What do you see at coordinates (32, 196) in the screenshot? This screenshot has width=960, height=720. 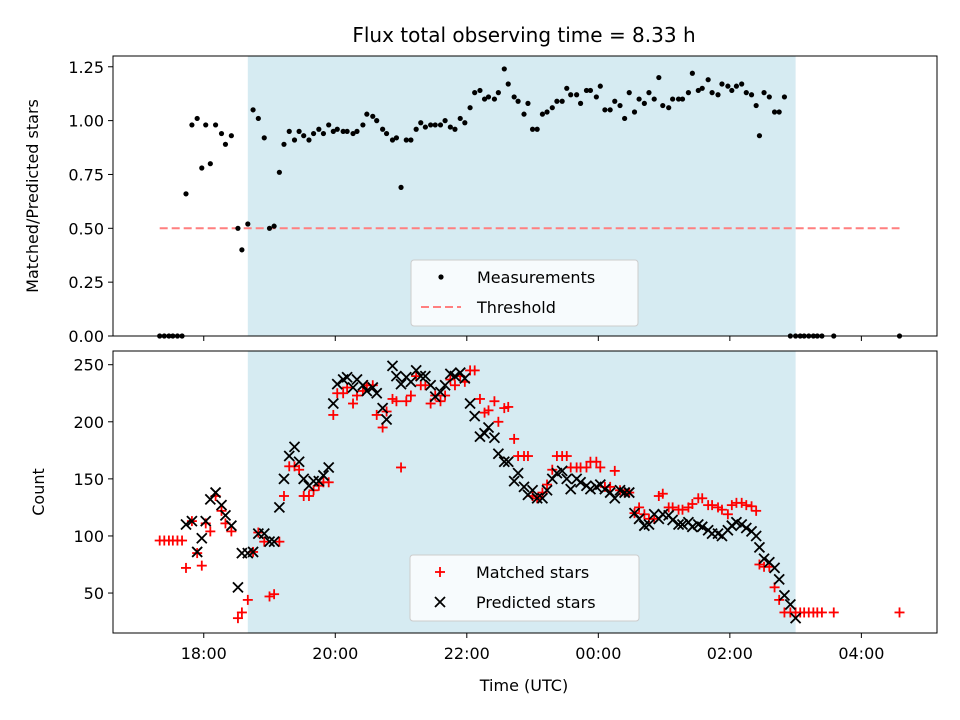 I see `top-y-axis-label: Matched/Predicted stars` at bounding box center [32, 196].